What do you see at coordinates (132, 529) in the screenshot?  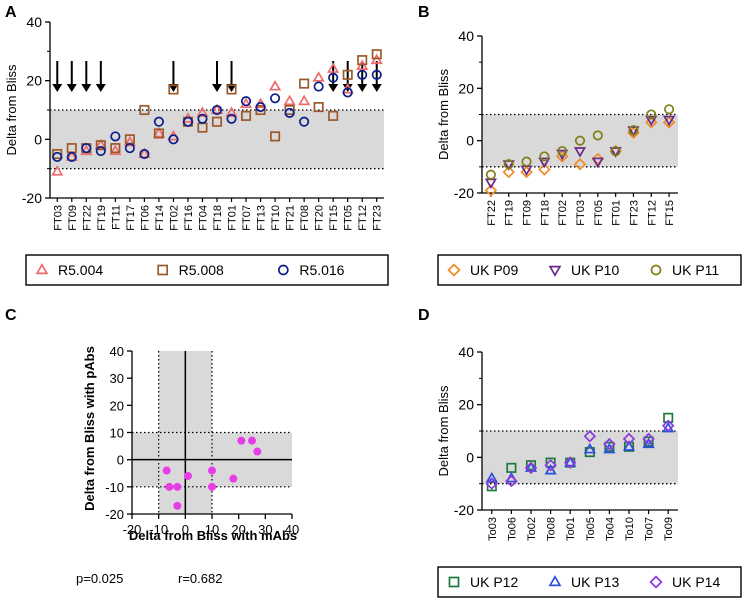 I see `x-tick-label: -20` at bounding box center [132, 529].